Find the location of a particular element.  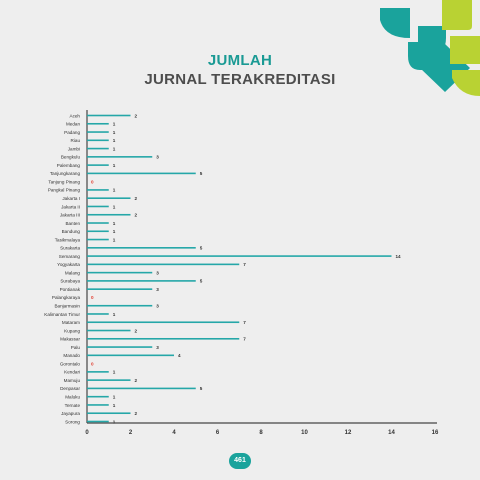

x-tick-label: 10 is located at coordinates (304, 433).